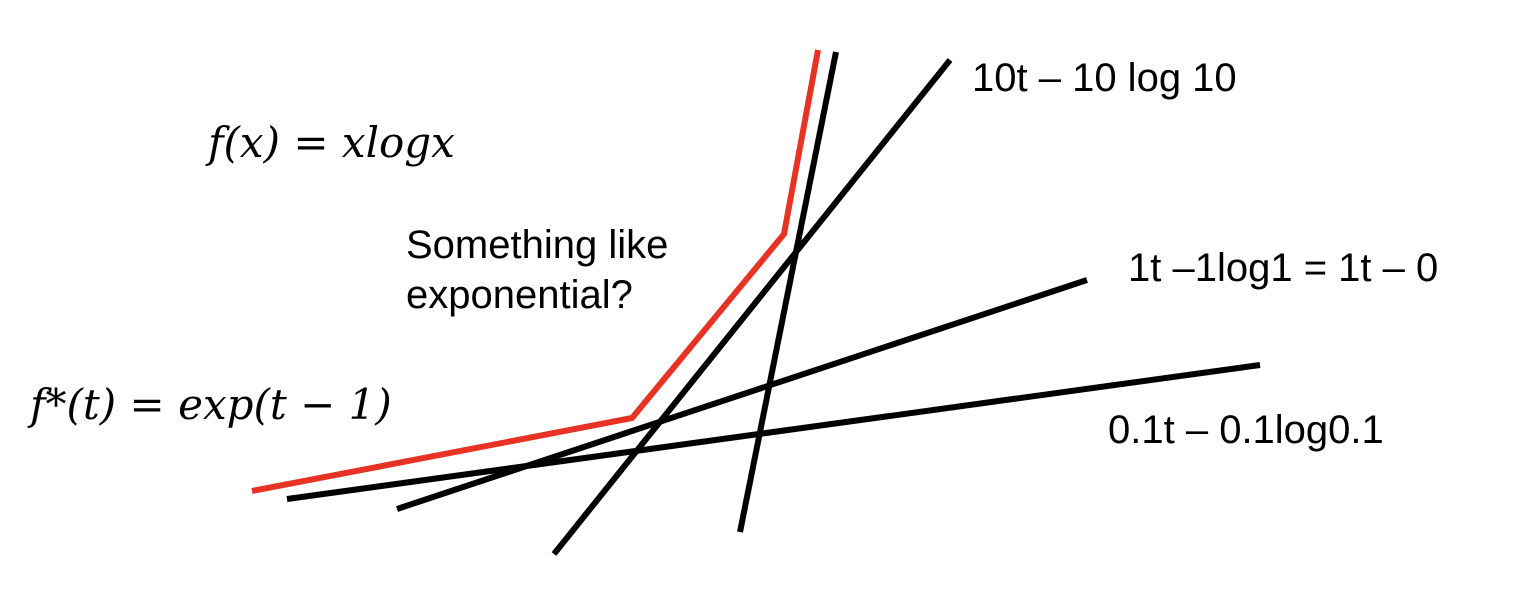 The height and width of the screenshot is (610, 1530). Describe the element at coordinates (1283, 268) in the screenshot. I see `tangent-label-1: 1t –1log1 = 1t – 0` at that location.